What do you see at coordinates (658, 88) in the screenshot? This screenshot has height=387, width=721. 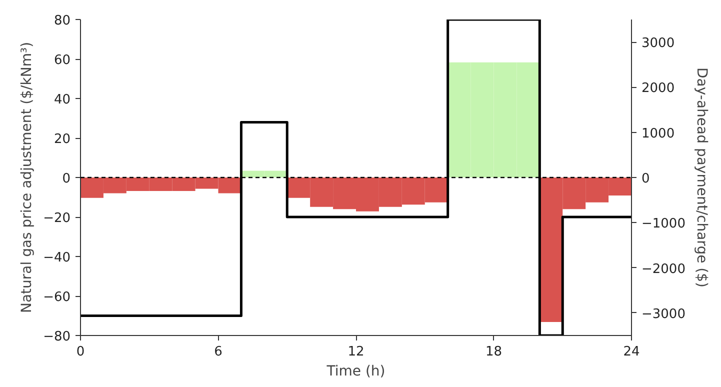 I see `y2-tick-label: 2000` at bounding box center [658, 88].